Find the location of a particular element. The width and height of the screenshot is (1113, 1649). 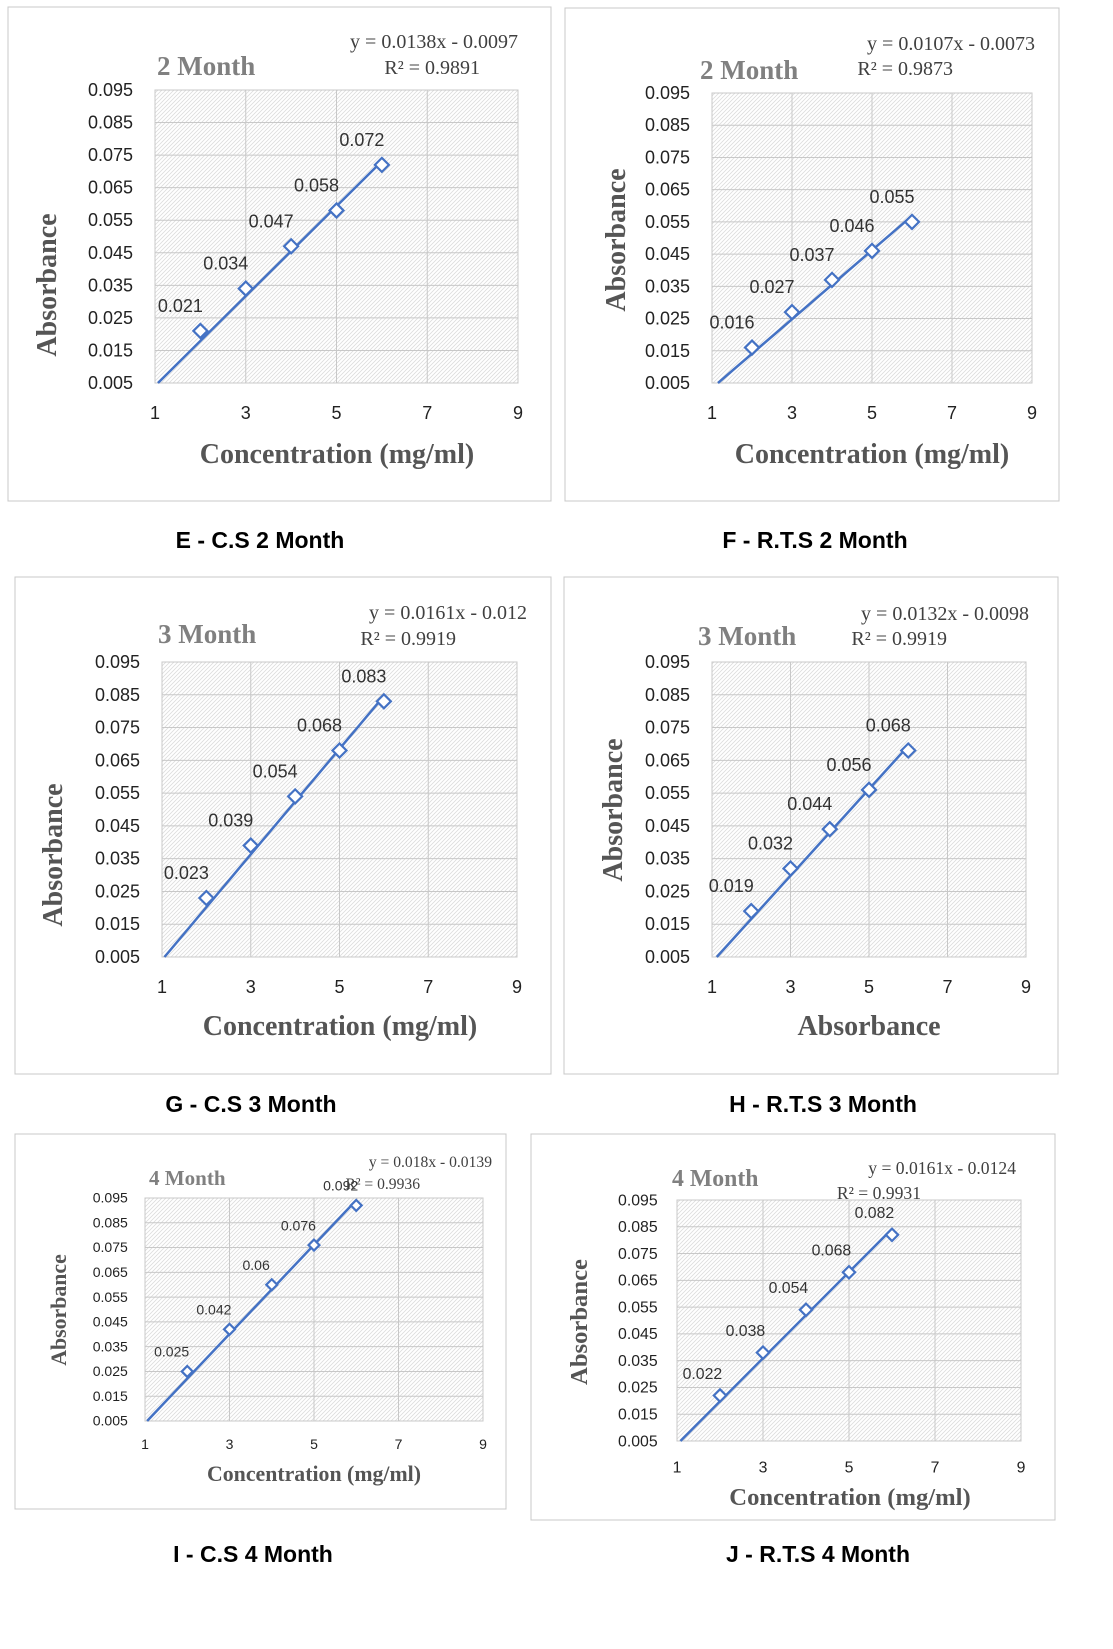

r-squared: R² = 0.9936 is located at coordinates (382, 1184).